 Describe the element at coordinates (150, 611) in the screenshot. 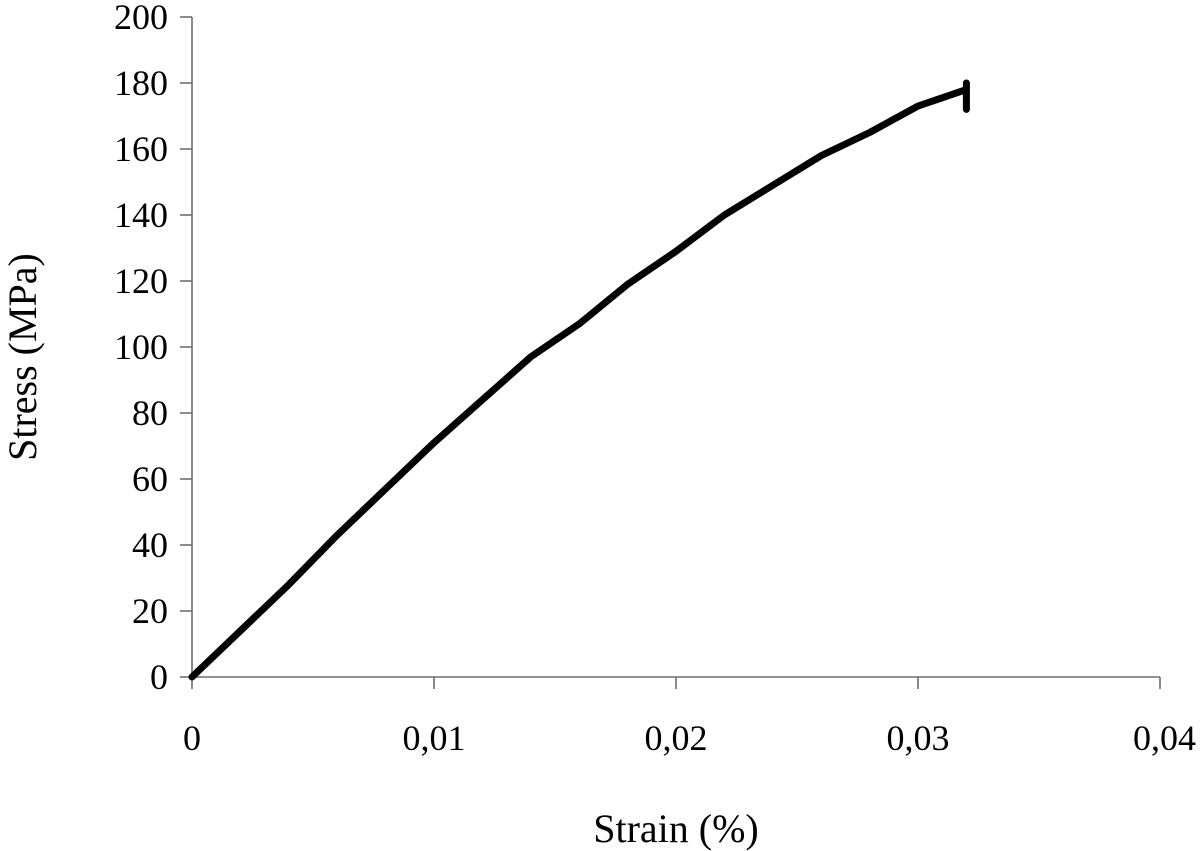

I see `y-tick-label: 20` at that location.